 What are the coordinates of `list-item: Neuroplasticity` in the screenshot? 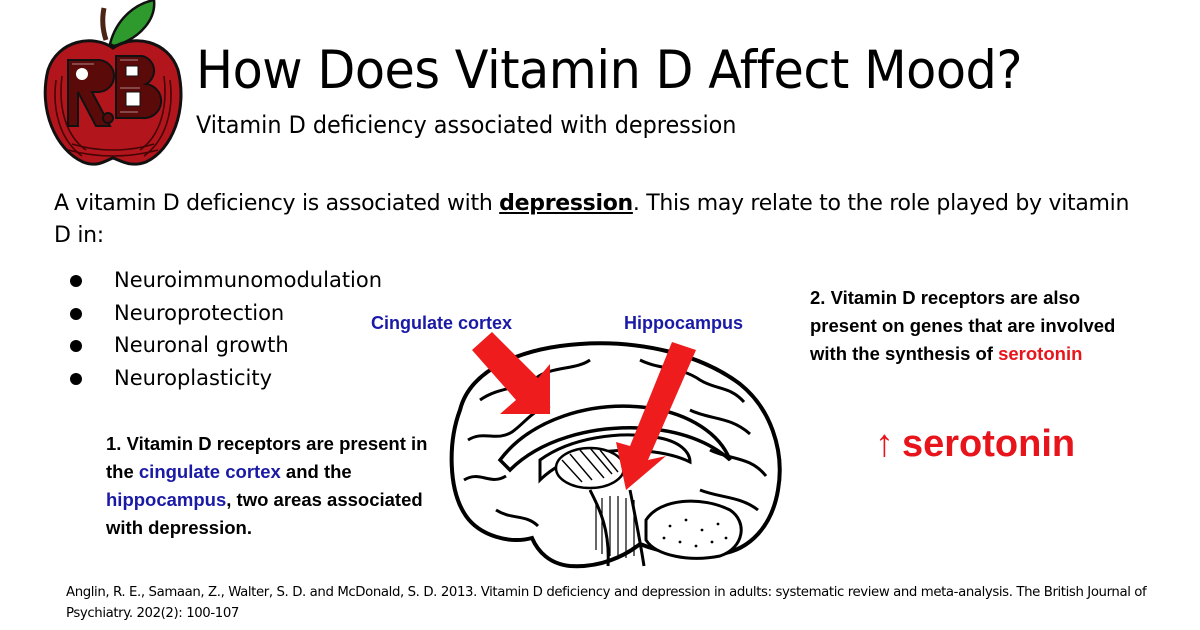 It's located at (226, 378).